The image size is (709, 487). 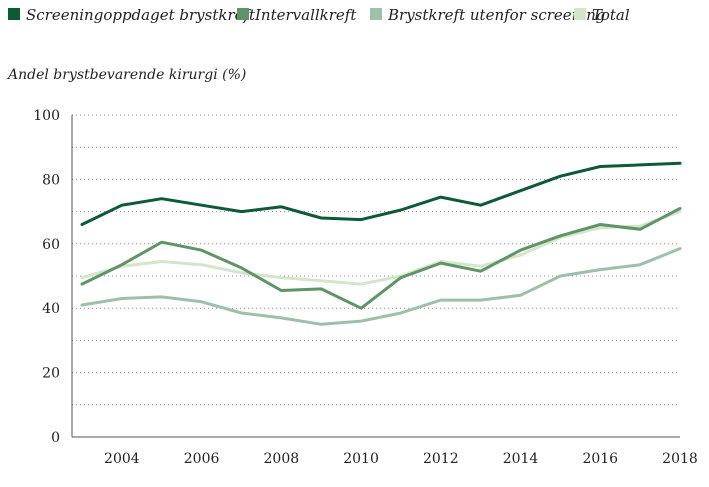 I want to click on series-line-total, so click(x=381, y=248).